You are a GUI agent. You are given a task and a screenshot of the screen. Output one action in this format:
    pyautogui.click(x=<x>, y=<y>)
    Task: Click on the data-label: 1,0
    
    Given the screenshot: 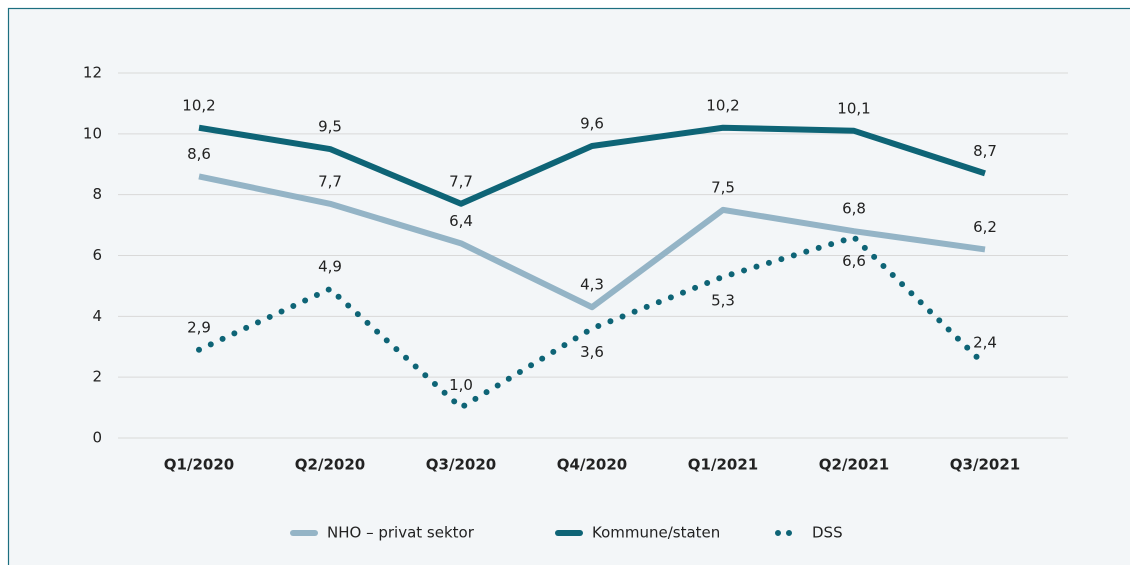 What is the action you would take?
    pyautogui.click(x=461, y=385)
    